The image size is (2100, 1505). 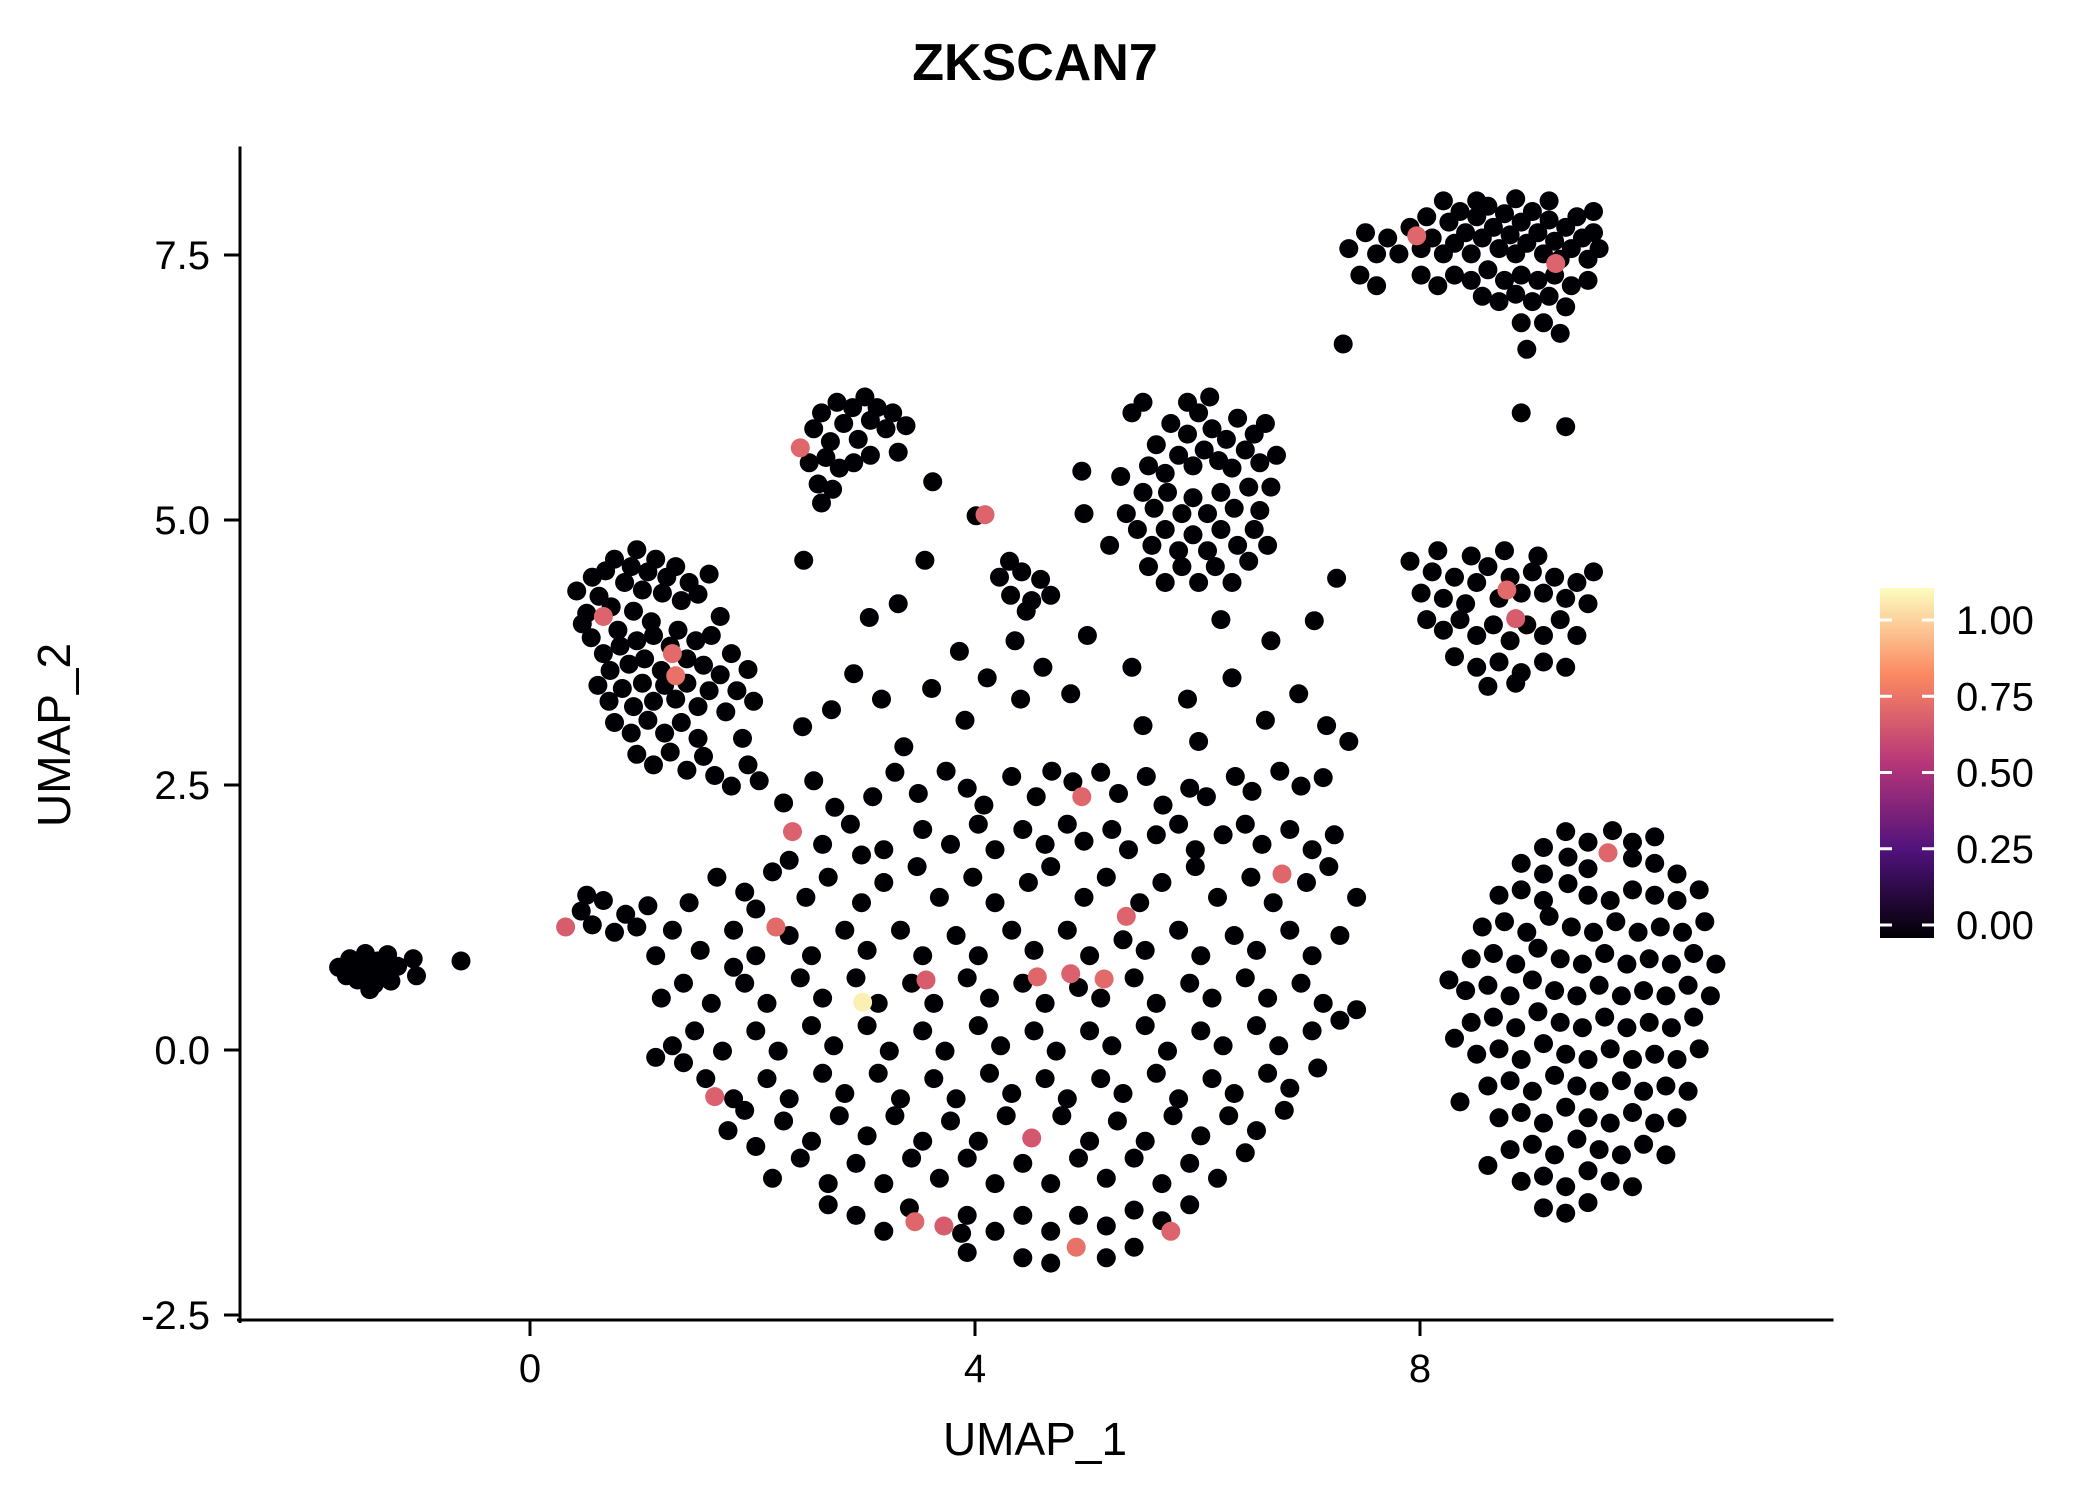 I want to click on y-axis-title: UMAP_2, so click(x=54, y=735).